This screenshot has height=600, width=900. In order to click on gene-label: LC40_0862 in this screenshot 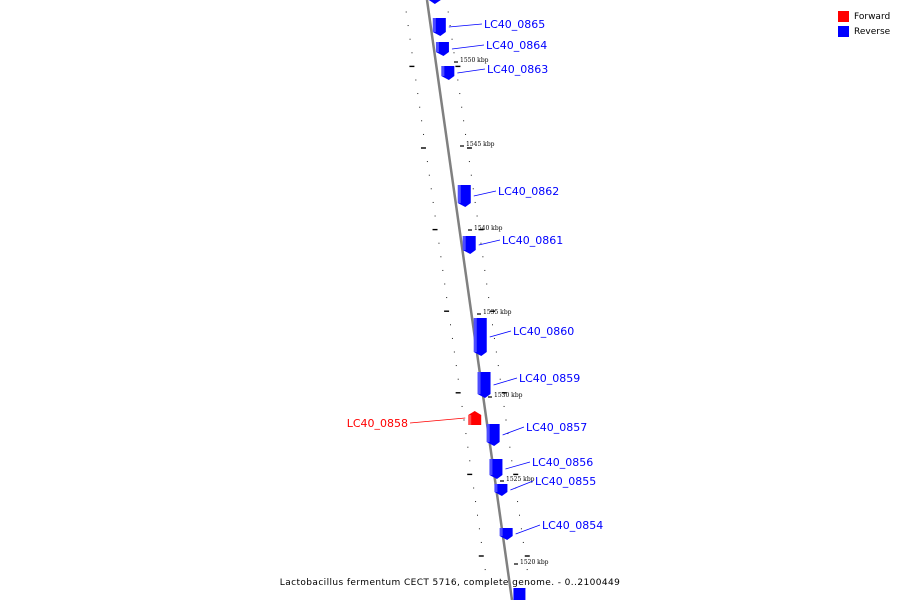, I will do `click(528, 191)`.